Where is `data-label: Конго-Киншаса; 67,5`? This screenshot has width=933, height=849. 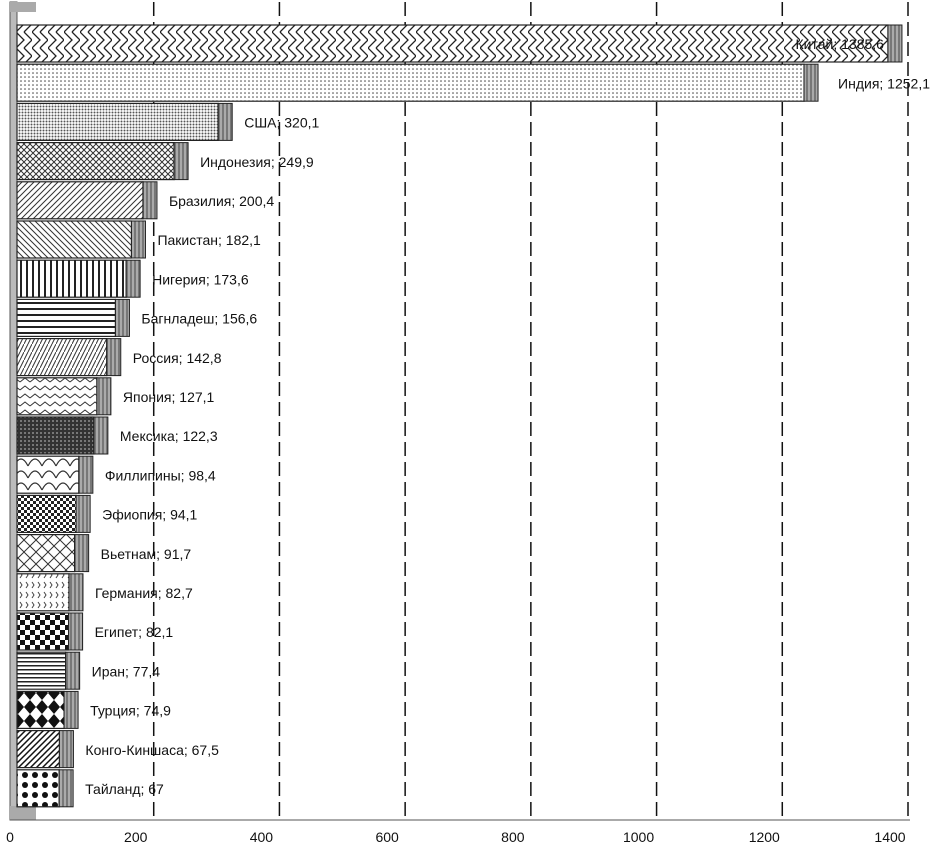 data-label: Конго-Киншаса; 67,5 is located at coordinates (152, 750).